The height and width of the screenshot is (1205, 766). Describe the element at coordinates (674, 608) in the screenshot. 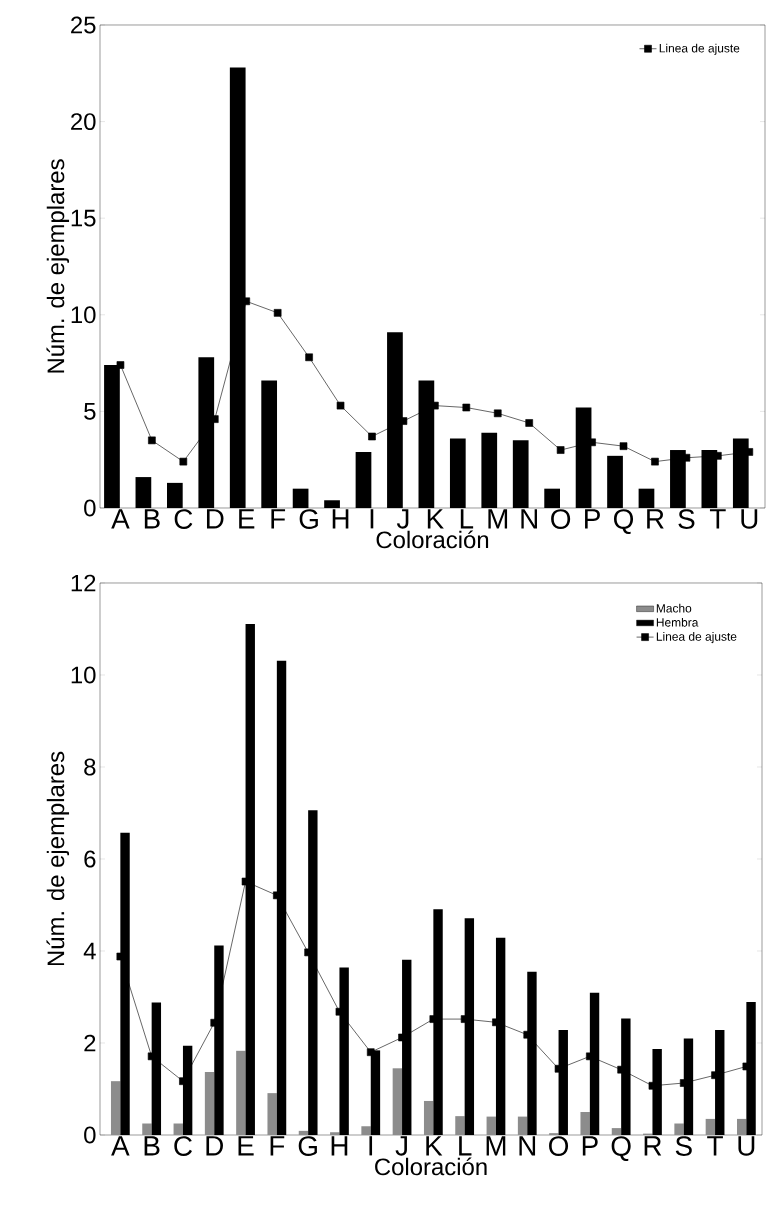

I see `legend-label: Macho` at that location.